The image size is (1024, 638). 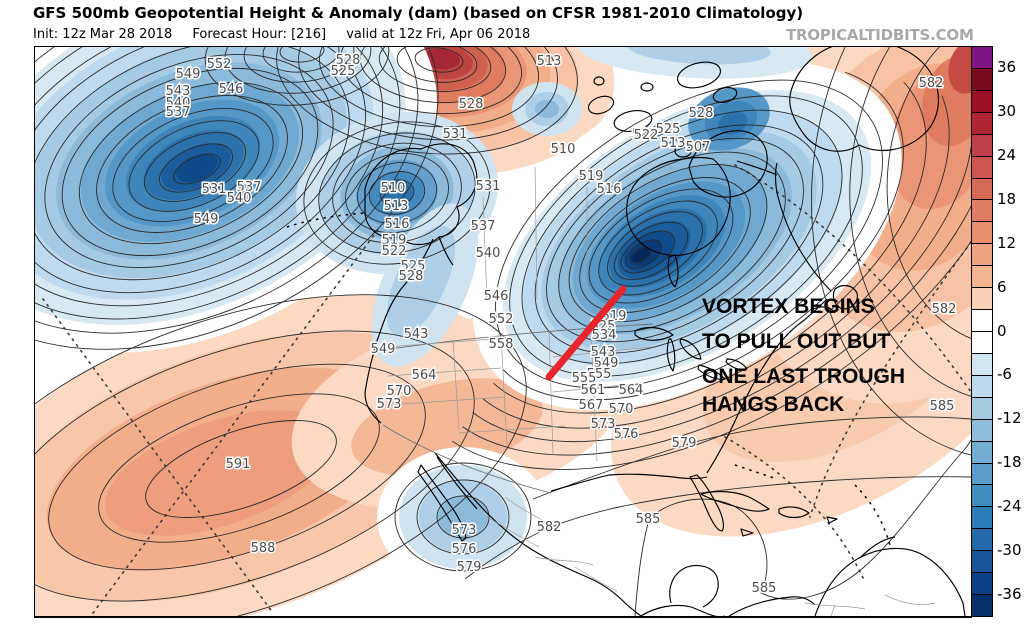 What do you see at coordinates (764, 588) in the screenshot?
I see `contour-label: 585` at bounding box center [764, 588].